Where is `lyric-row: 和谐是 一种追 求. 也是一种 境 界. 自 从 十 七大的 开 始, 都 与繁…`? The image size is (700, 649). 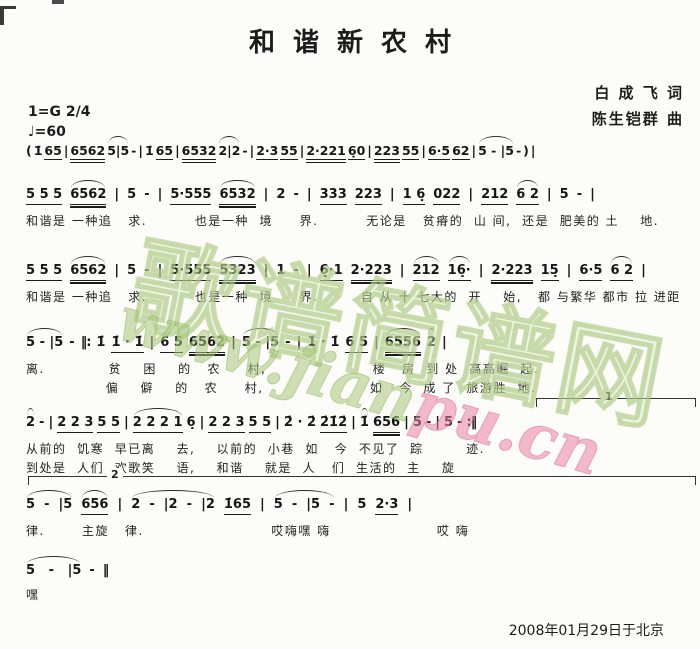 lyric-row: 和谐是 一种追 求. 也是一种 境 界. 自 从 十 七大的 开 始, 都 与繁… is located at coordinates (353, 296).